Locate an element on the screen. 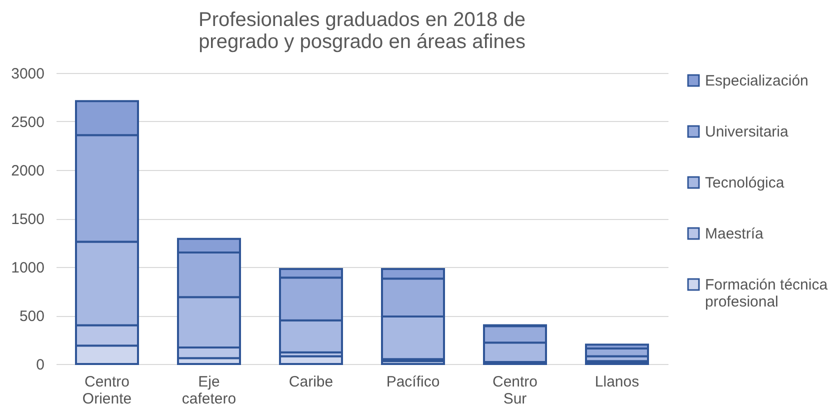  y-tick-label: 0 is located at coordinates (40, 365).